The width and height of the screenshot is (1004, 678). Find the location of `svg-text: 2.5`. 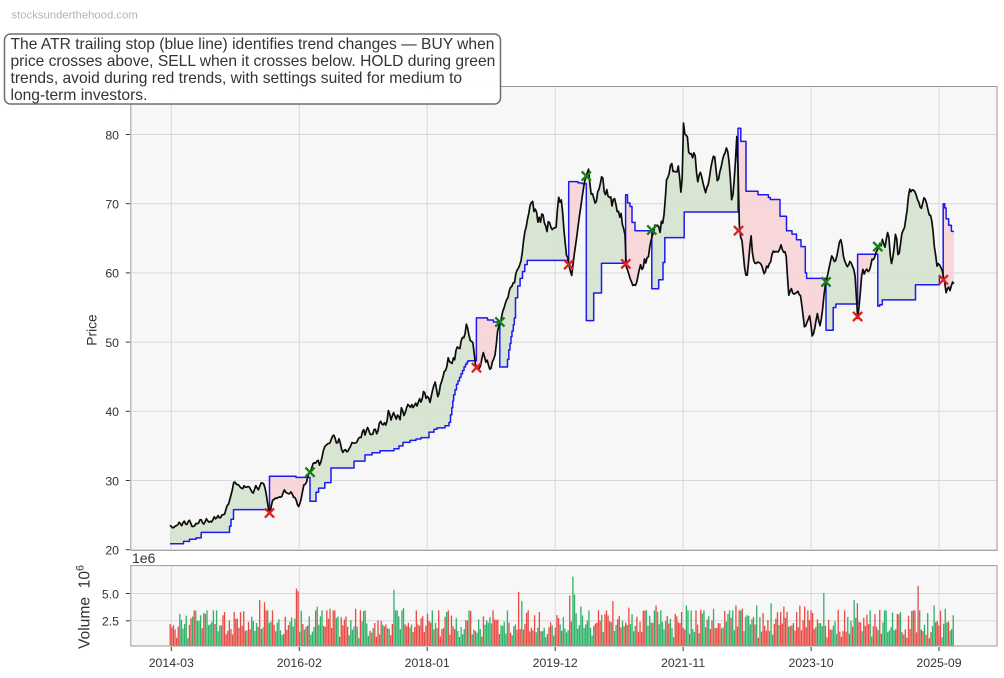

svg-text: 2.5 is located at coordinates (110, 622).